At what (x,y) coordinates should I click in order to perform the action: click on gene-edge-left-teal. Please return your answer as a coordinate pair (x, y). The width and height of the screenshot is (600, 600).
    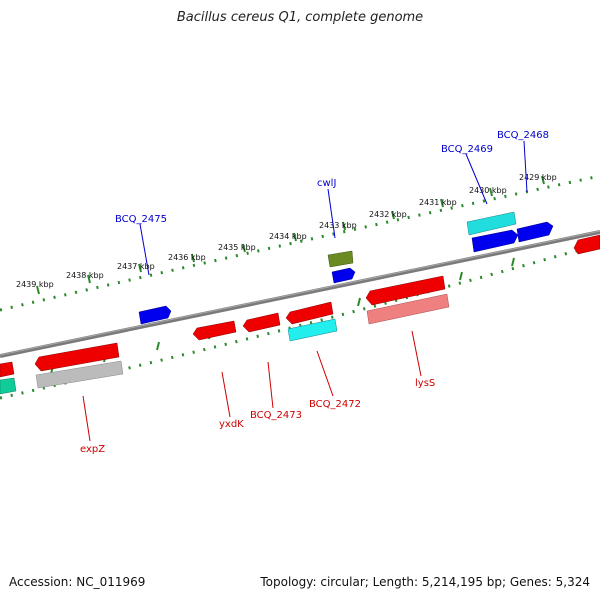
    Looking at the image, I should click on (8, 386).